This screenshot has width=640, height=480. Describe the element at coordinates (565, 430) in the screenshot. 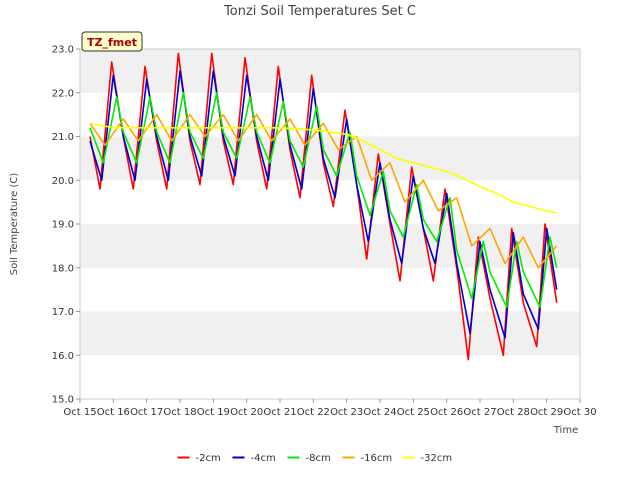

I see `x-axis-label: Time` at that location.